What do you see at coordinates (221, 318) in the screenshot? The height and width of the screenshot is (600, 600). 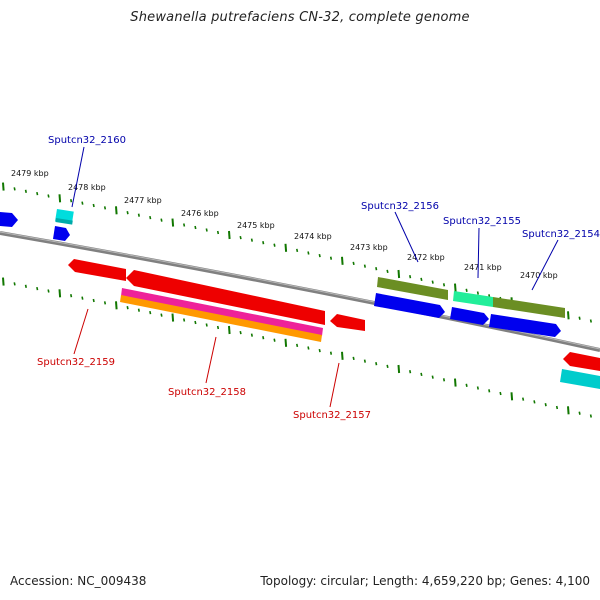 I see `gene-block-orange` at bounding box center [221, 318].